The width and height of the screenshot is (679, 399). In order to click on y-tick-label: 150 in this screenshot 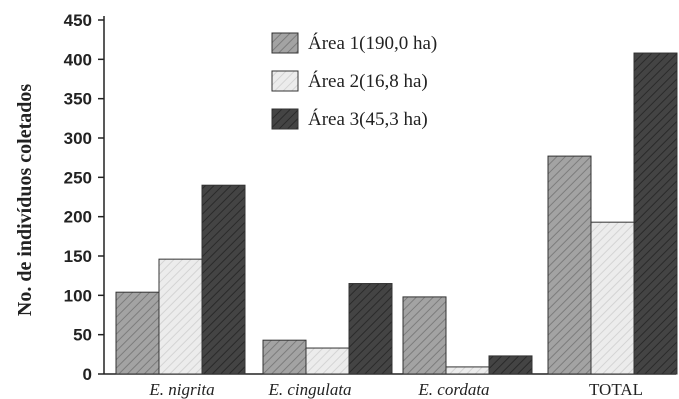, I will do `click(78, 256)`.